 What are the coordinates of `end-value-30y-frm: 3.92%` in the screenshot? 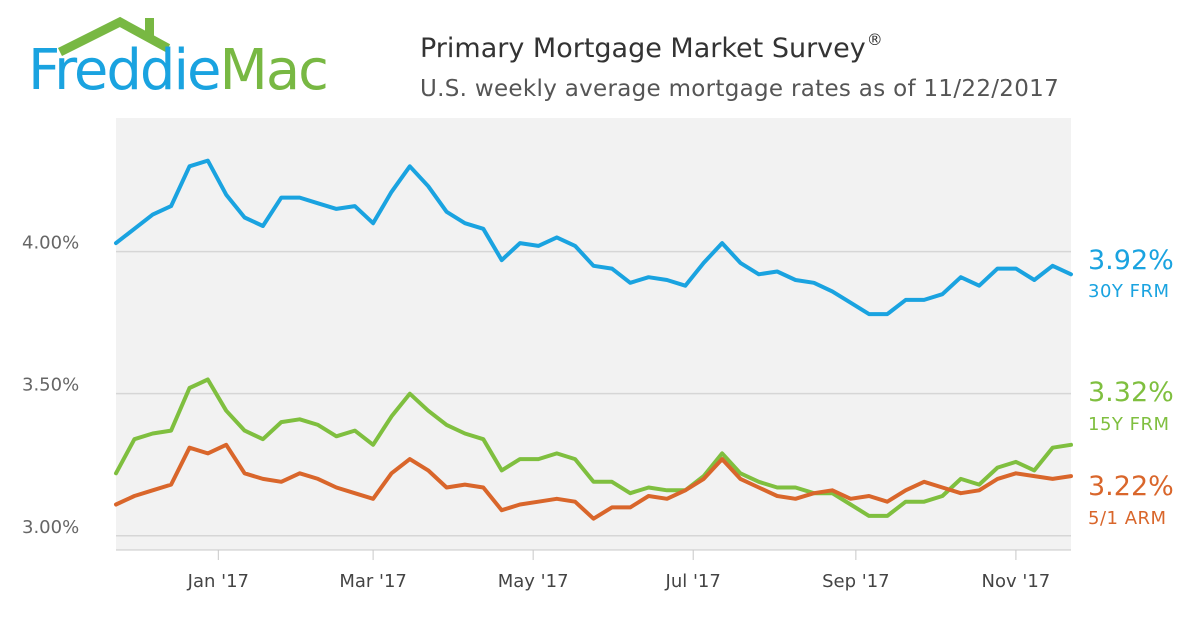 It's located at (1131, 260).